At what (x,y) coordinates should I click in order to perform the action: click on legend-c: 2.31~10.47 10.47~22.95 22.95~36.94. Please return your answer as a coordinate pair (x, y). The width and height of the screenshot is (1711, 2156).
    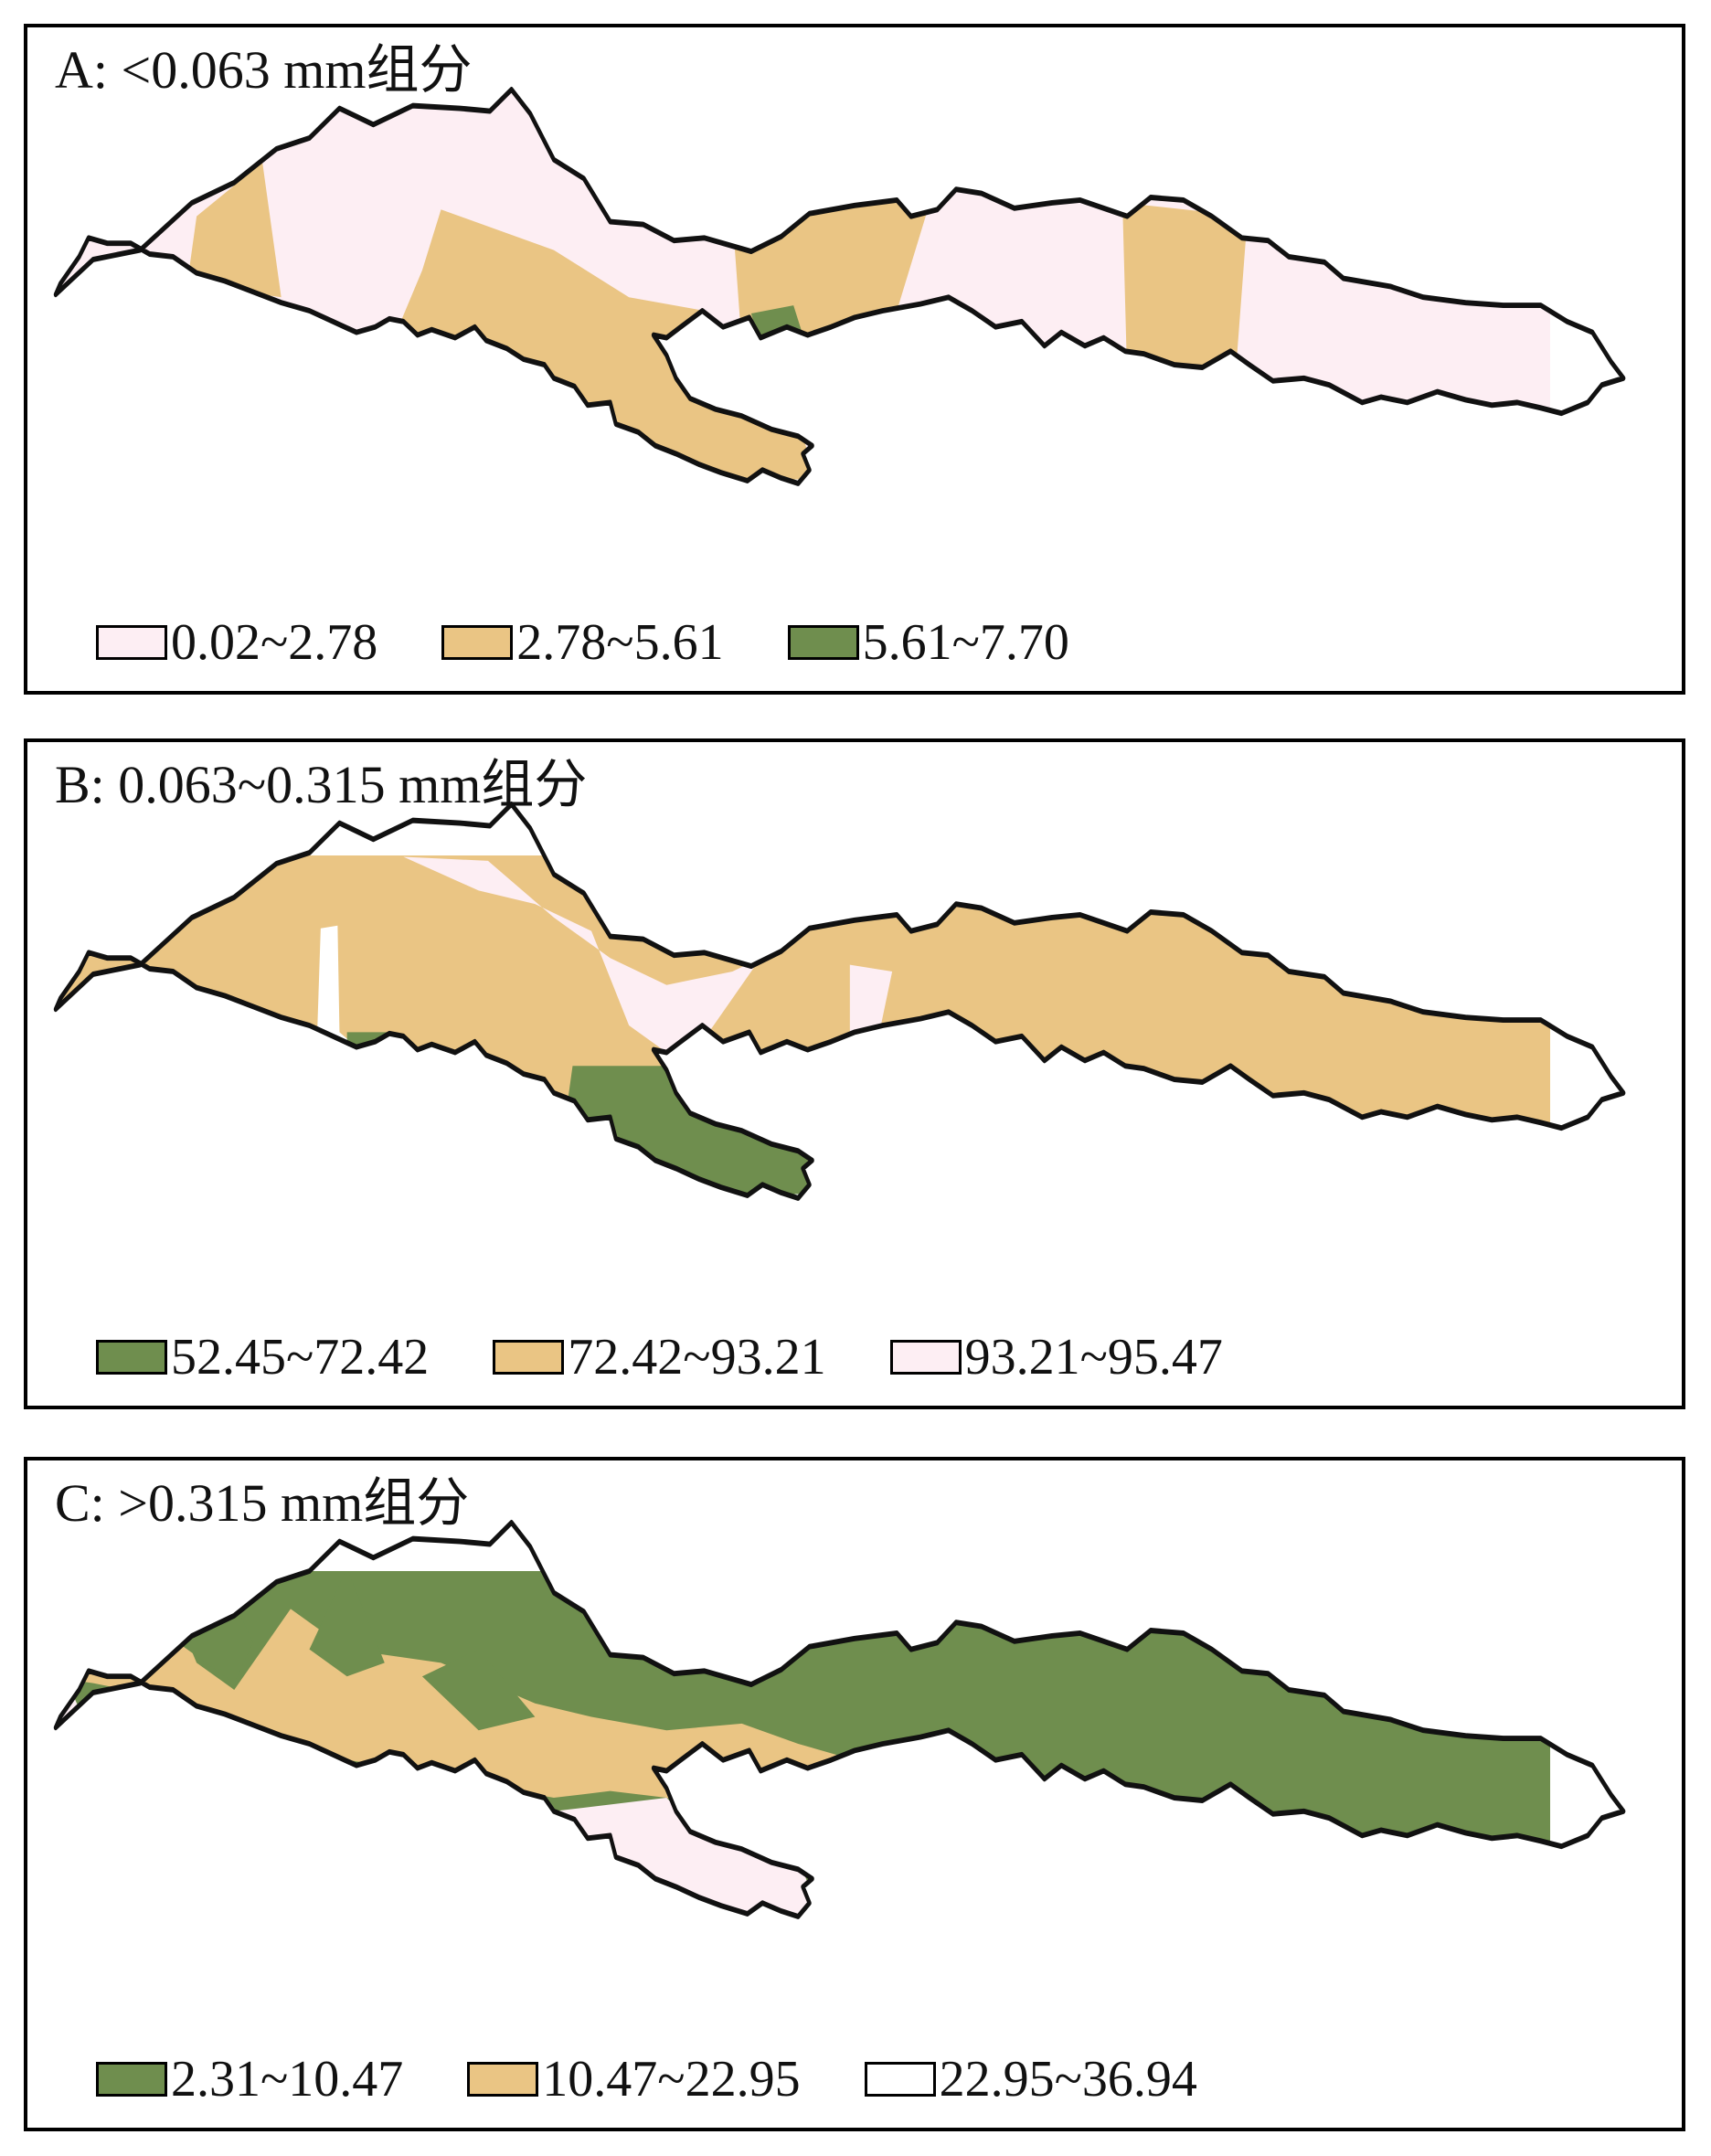
    Looking at the image, I should click on (678, 2079).